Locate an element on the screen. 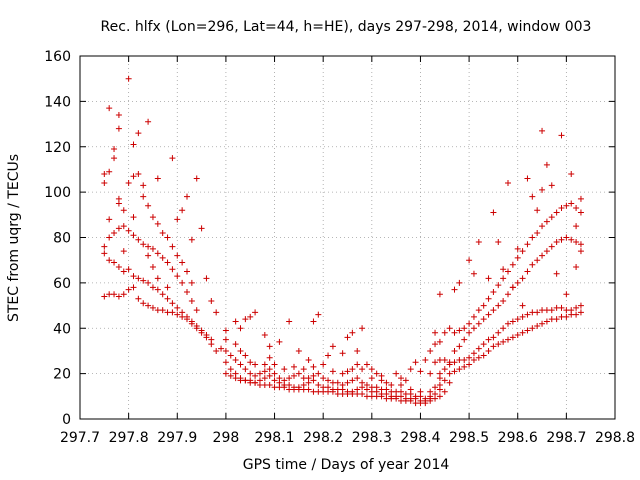 The width and height of the screenshot is (640, 480). x-tick-label: 298.6 is located at coordinates (518, 438).